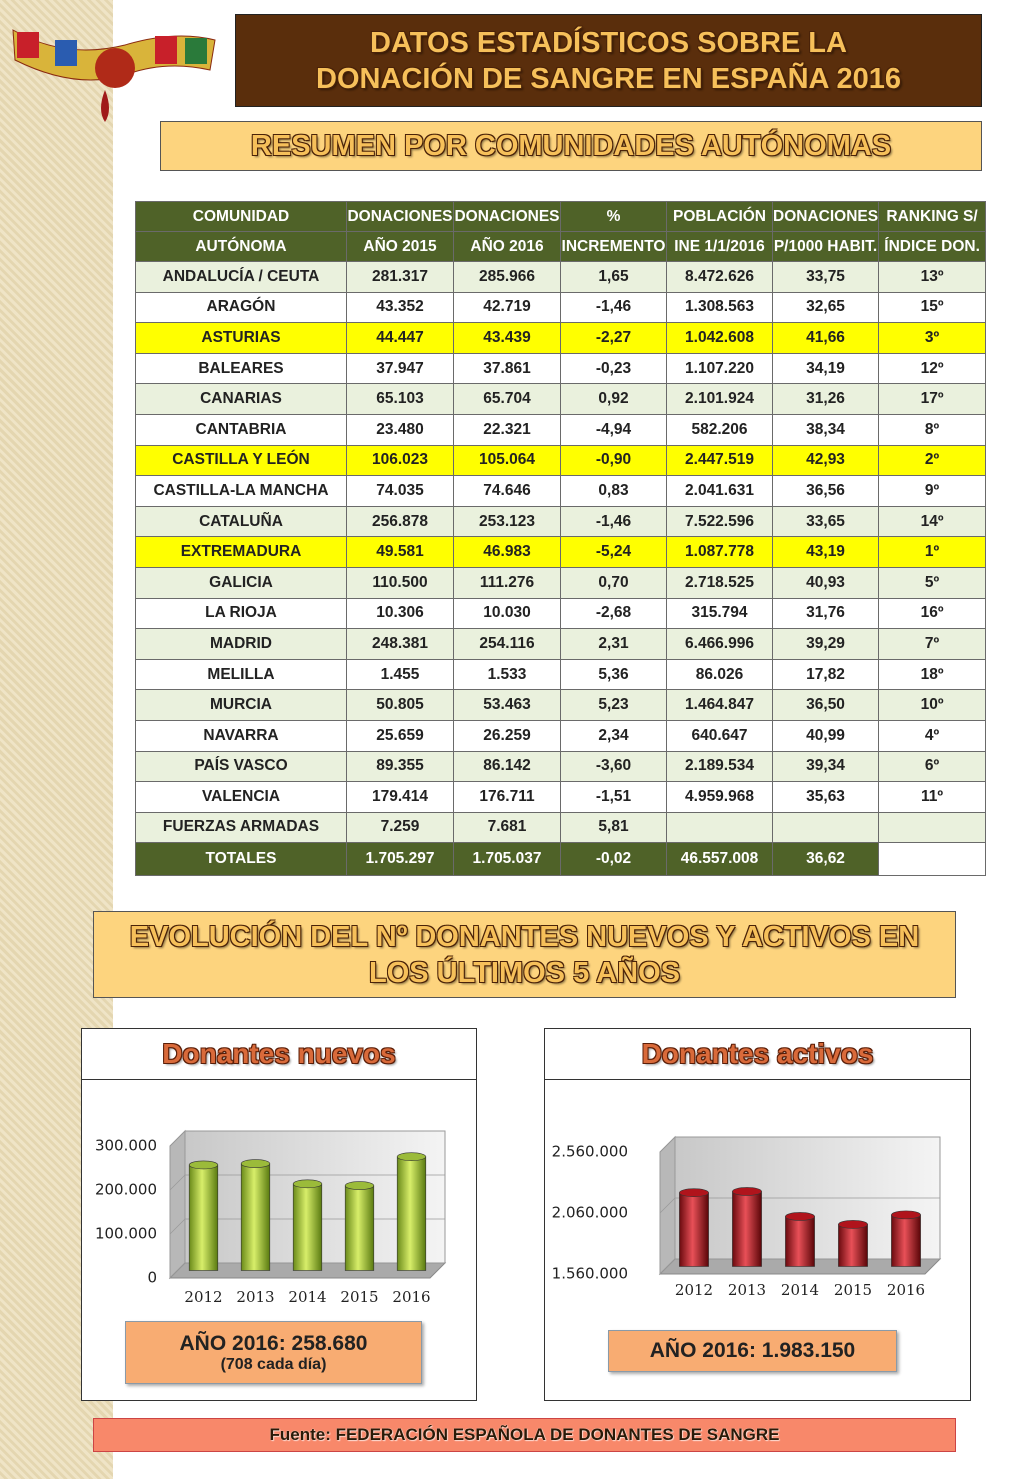  What do you see at coordinates (613, 582) in the screenshot?
I see `table-cell: 0,70` at bounding box center [613, 582].